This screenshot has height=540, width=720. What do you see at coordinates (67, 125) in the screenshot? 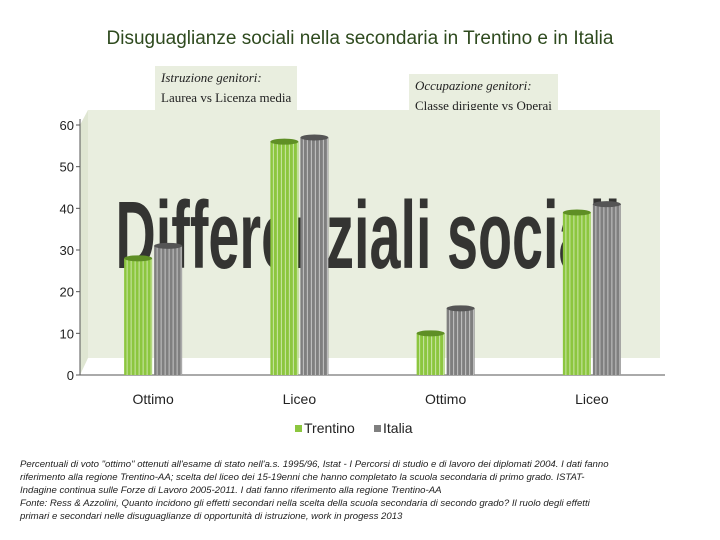
I see `y-tick-label: 60` at bounding box center [67, 125].